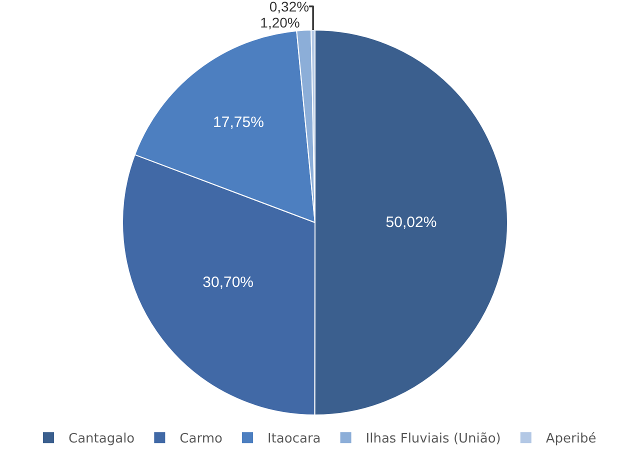 The width and height of the screenshot is (630, 465). Describe the element at coordinates (433, 439) in the screenshot. I see `legend-label: Ilhas Fluviais (União)` at that location.